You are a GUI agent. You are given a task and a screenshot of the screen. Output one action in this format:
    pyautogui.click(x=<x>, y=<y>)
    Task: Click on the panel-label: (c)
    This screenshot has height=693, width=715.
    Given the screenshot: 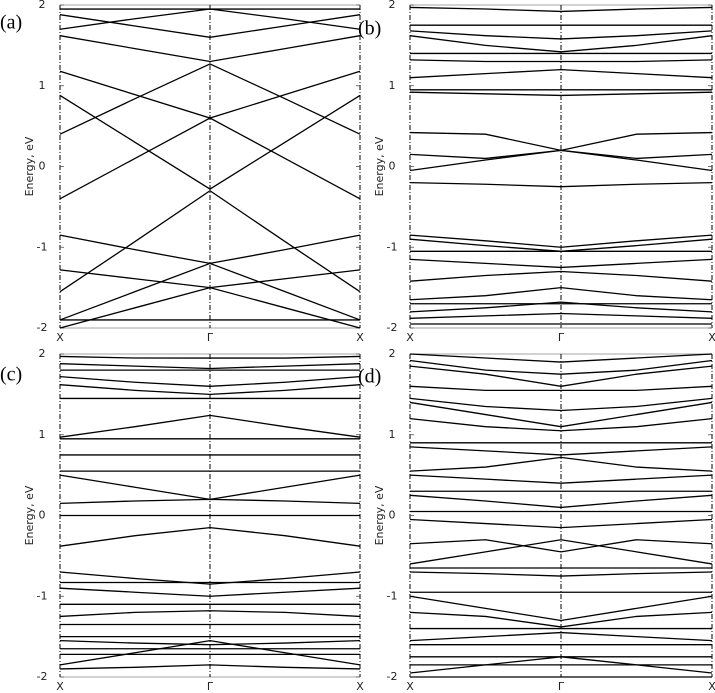 What is the action you would take?
    pyautogui.click(x=11, y=375)
    